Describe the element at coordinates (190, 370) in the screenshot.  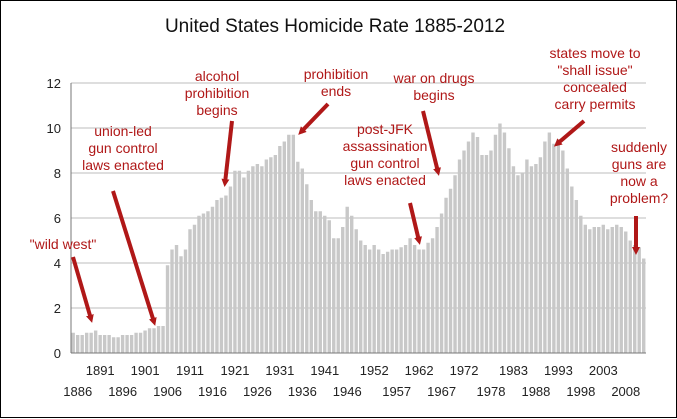
I see `x-tick-label: 1911` at that location.